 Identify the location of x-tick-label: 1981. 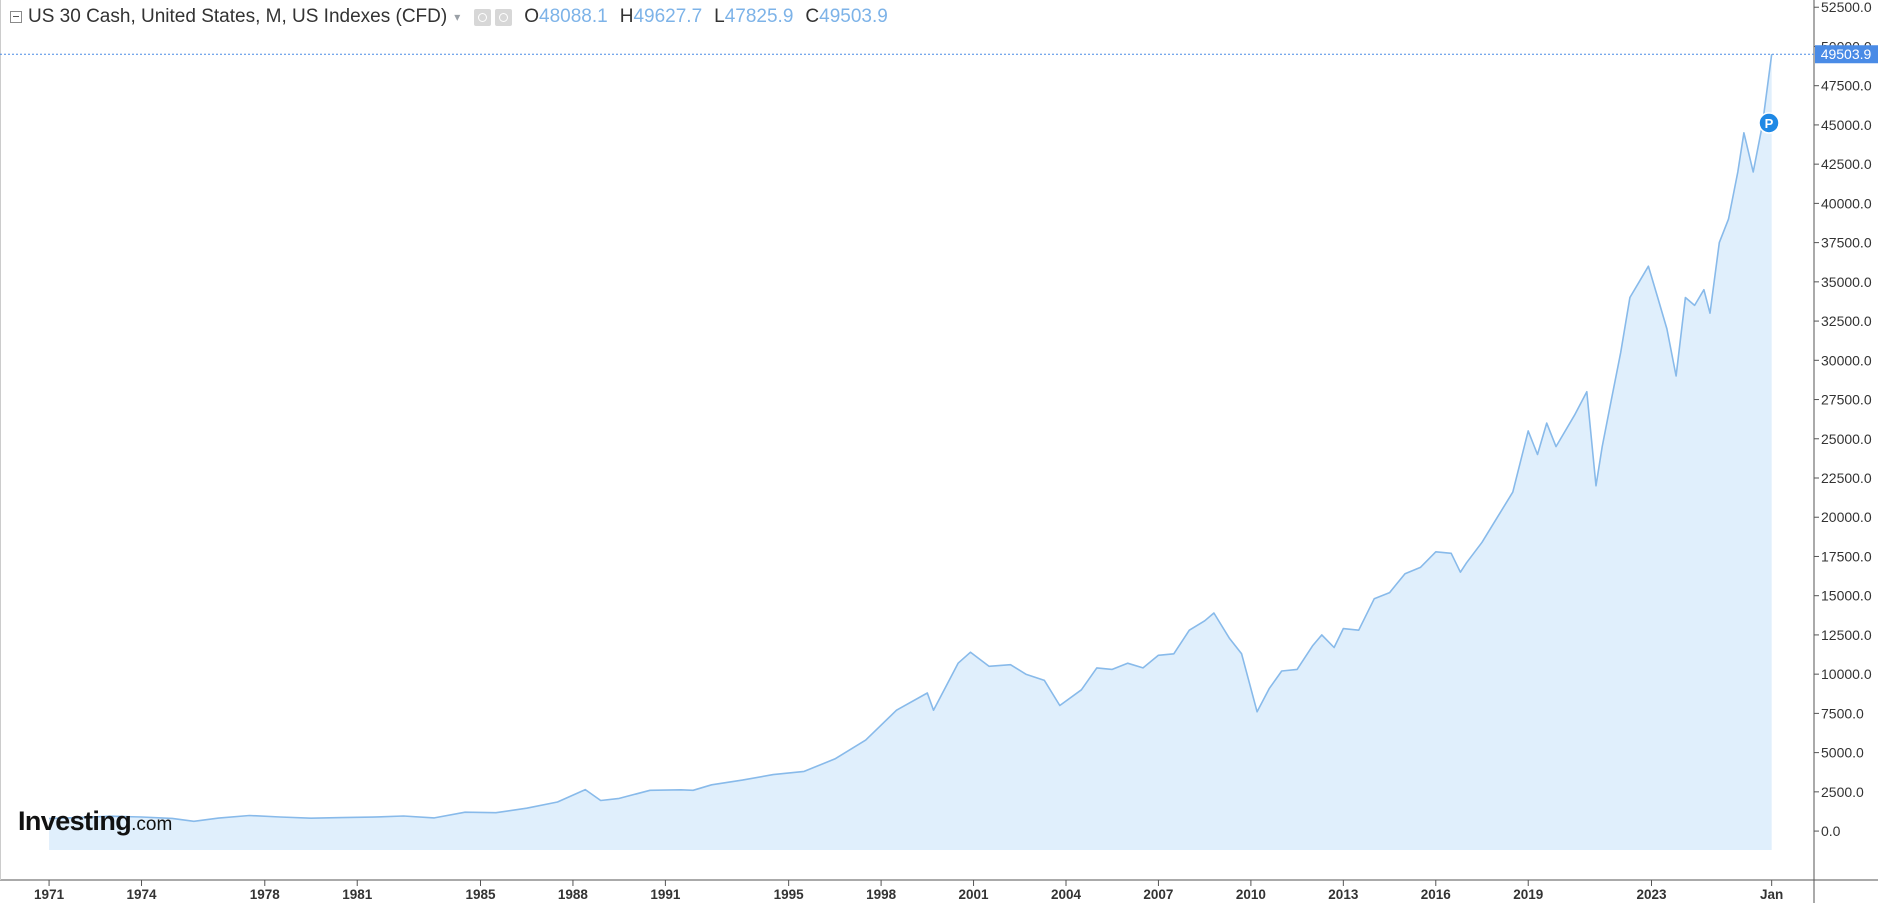
(357, 894).